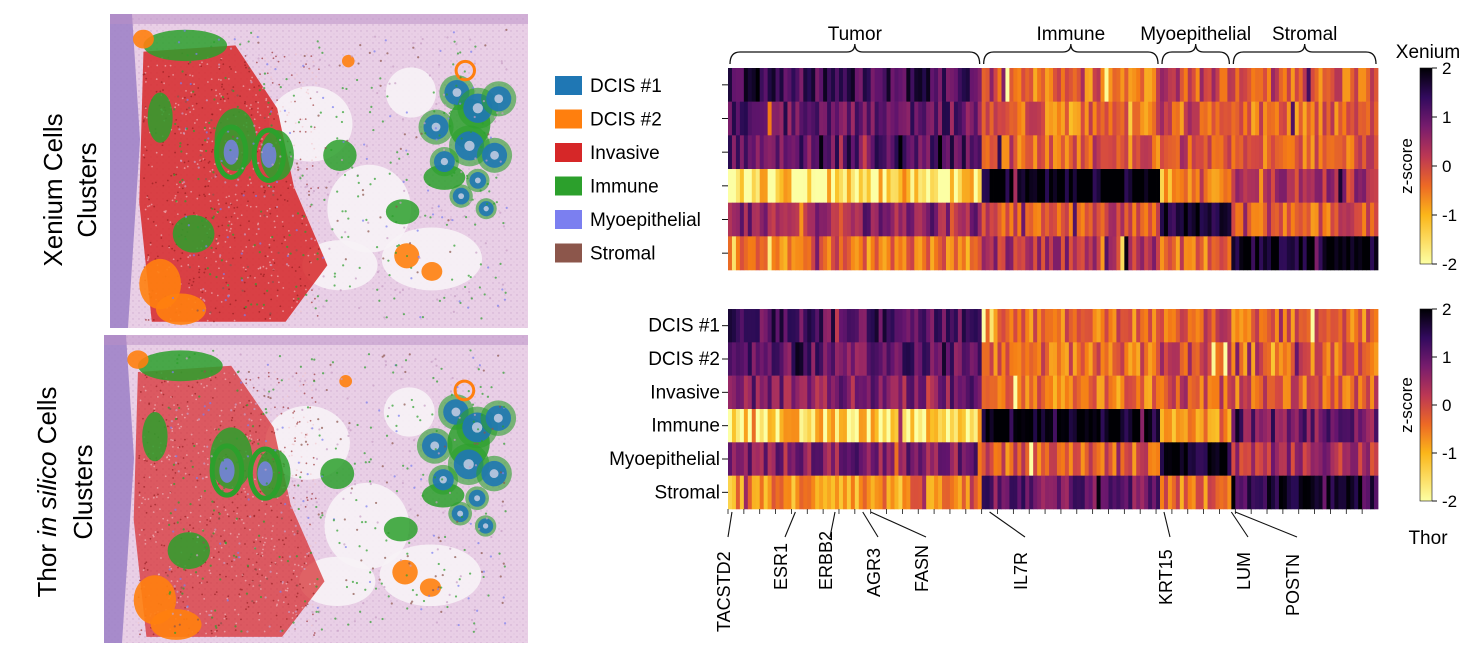 This screenshot has height=646, width=1474. Describe the element at coordinates (185, 45) in the screenshot. I see `immune-region` at that location.